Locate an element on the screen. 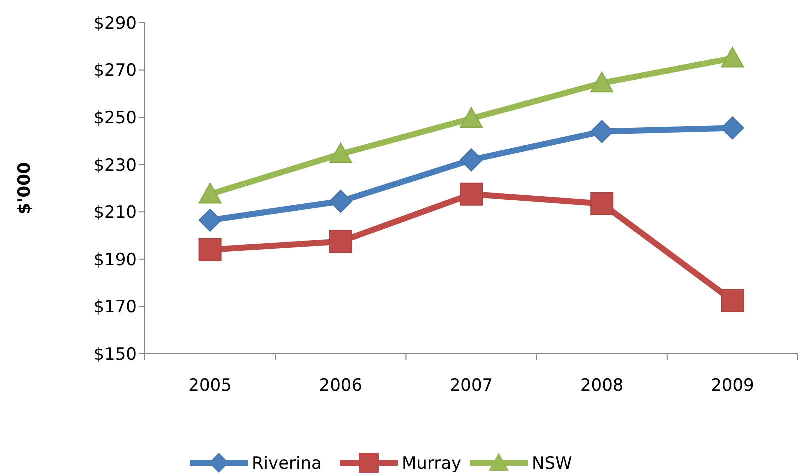 The image size is (798, 475). y-tick-label: $190 is located at coordinates (115, 260).